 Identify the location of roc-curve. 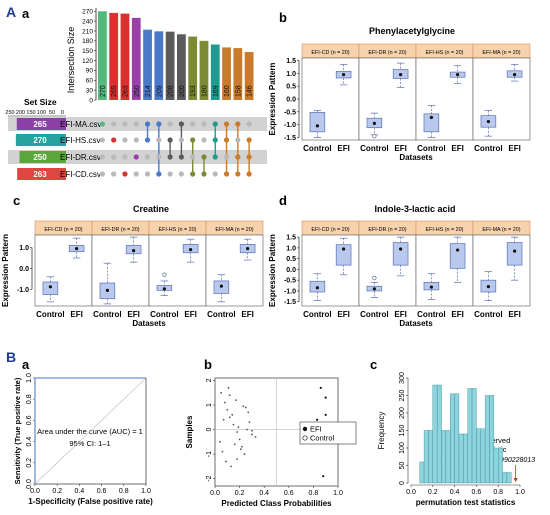
(90, 430).